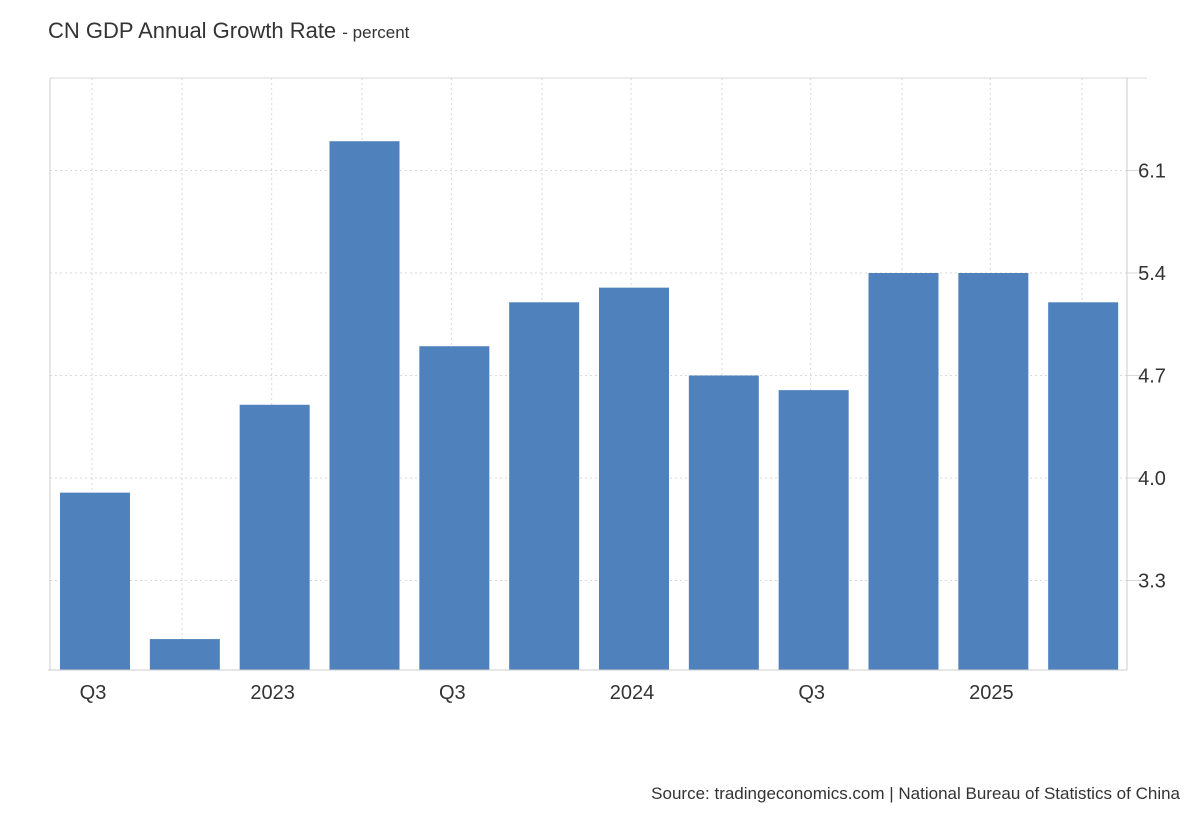 Image resolution: width=1200 pixels, height=820 pixels. What do you see at coordinates (272, 693) in the screenshot?
I see `x-tick-label: 2023` at bounding box center [272, 693].